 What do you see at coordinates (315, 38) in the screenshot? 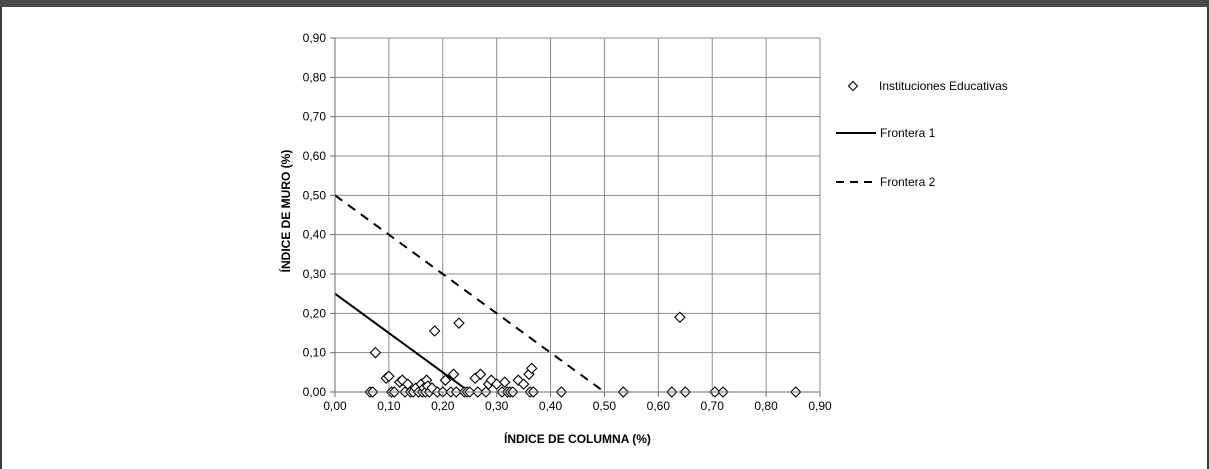
I see `y-tick-label: 0,90` at bounding box center [315, 38].